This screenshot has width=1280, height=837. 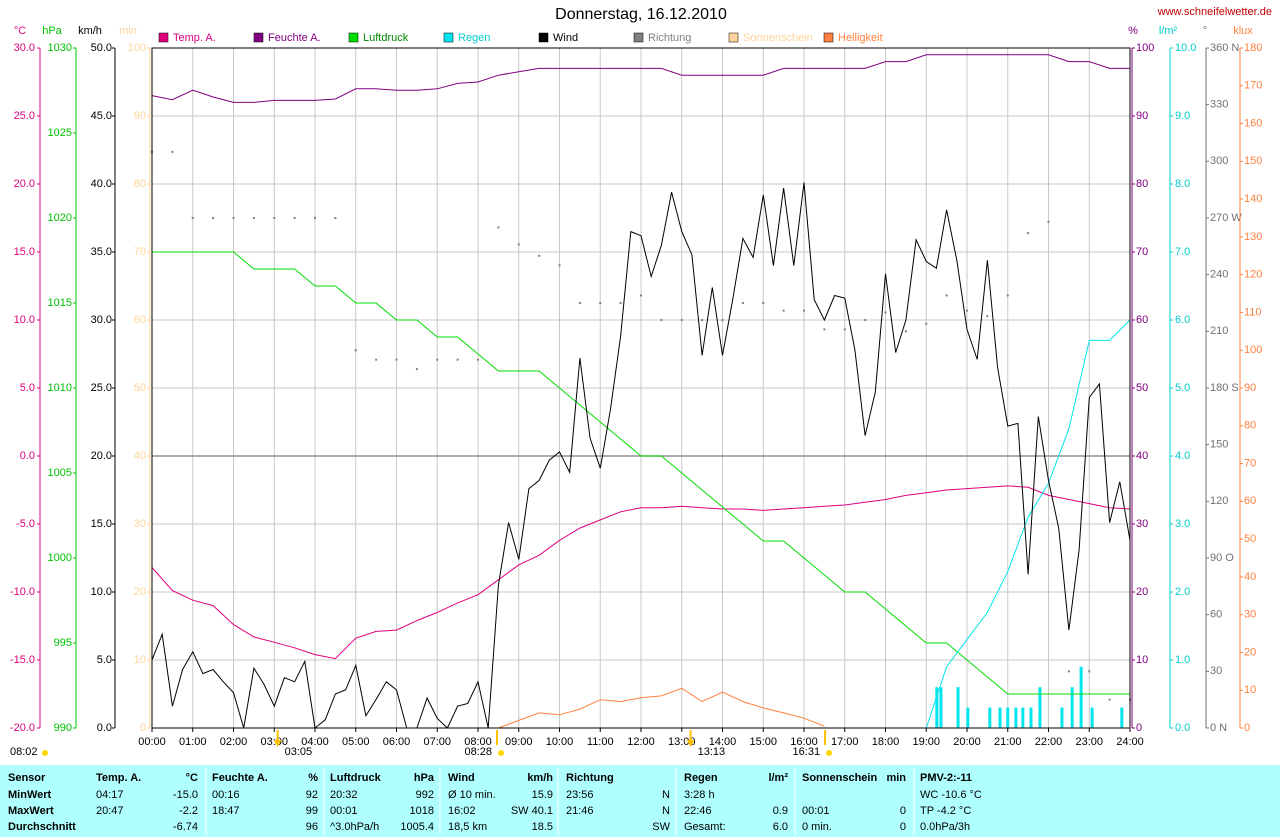 What do you see at coordinates (101, 48) in the screenshot?
I see `y-tick-label: 50.0` at bounding box center [101, 48].